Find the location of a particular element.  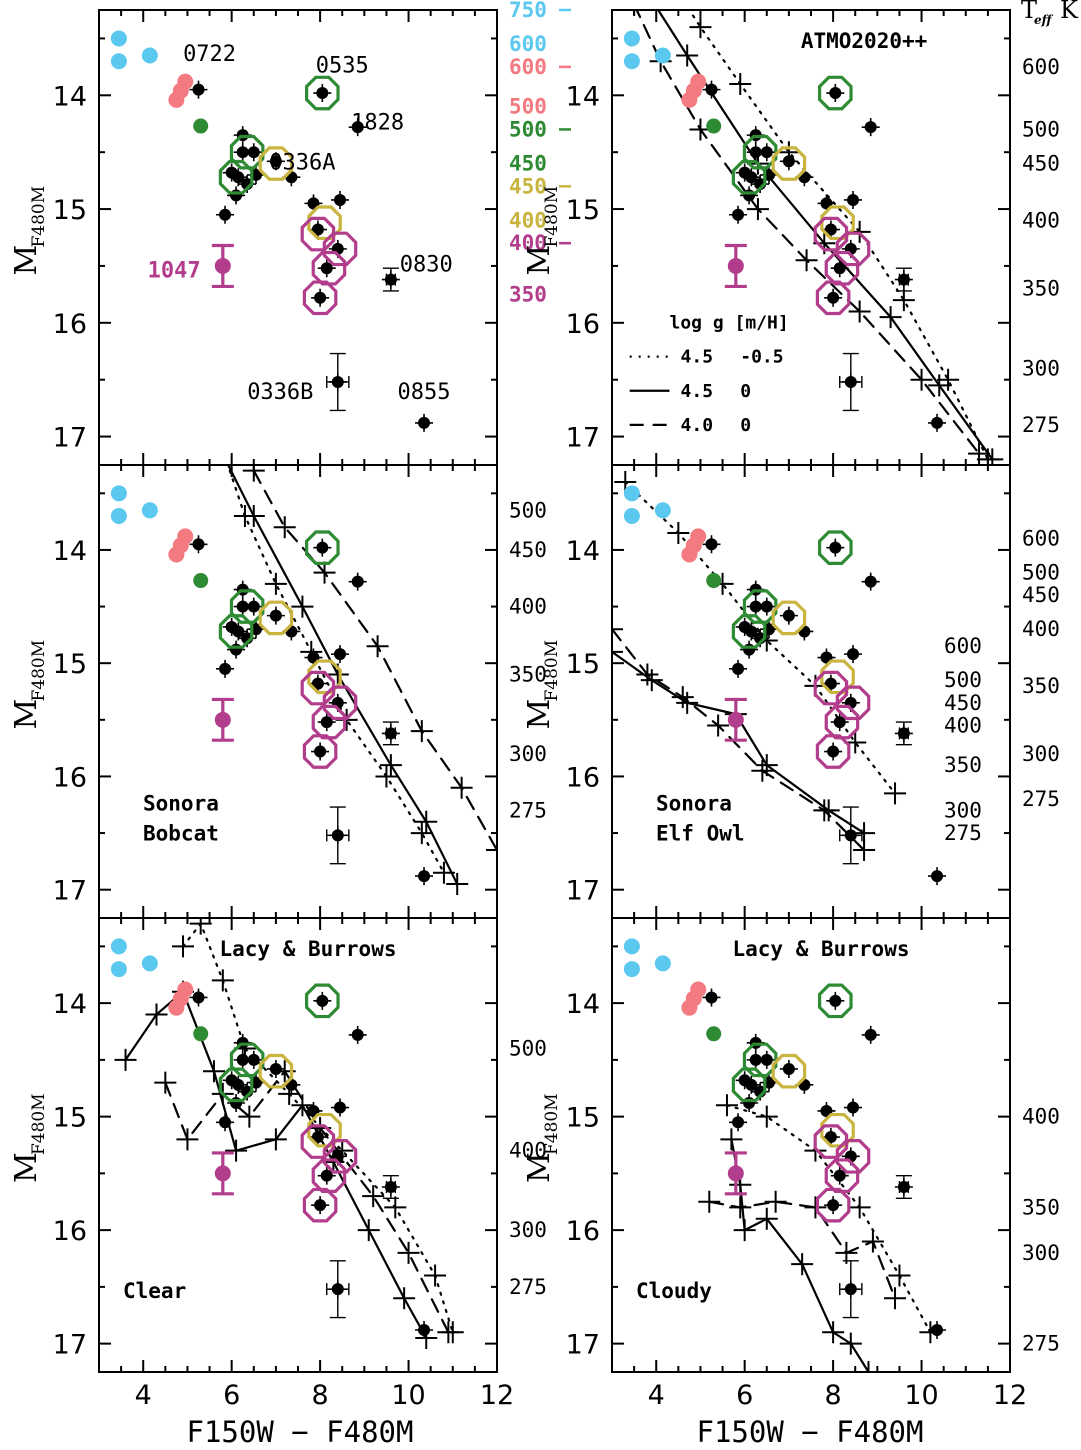

model-subtitle: Elf Owl is located at coordinates (700, 833).